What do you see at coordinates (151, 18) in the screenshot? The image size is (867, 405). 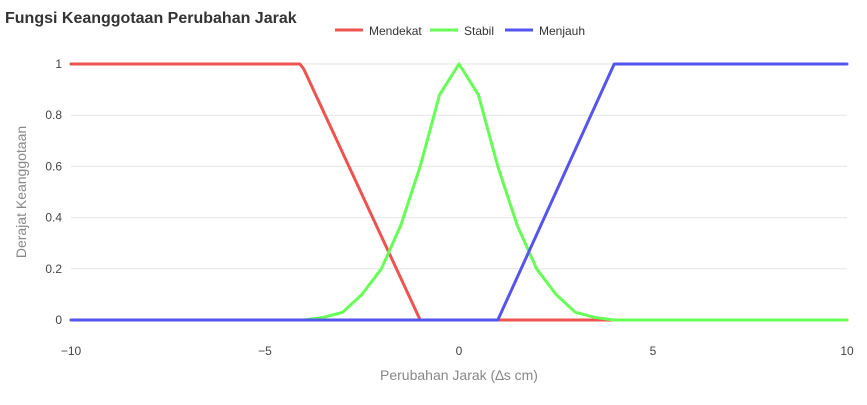 I see `chart-title: Fungsi Keanggotaan Perubahan Jarak` at bounding box center [151, 18].